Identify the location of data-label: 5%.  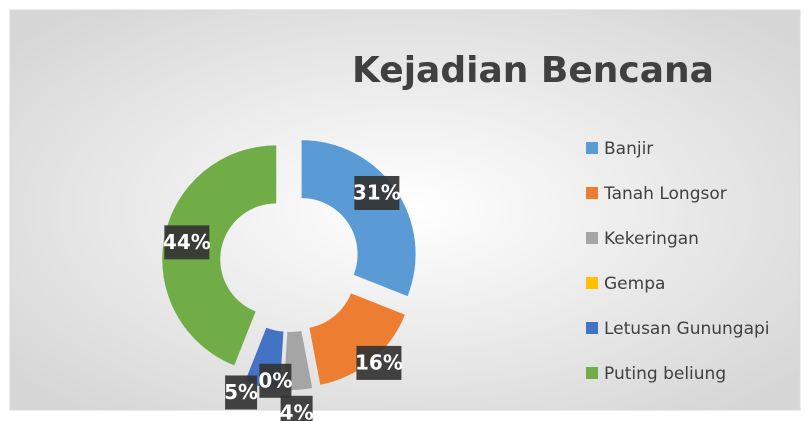
(241, 392).